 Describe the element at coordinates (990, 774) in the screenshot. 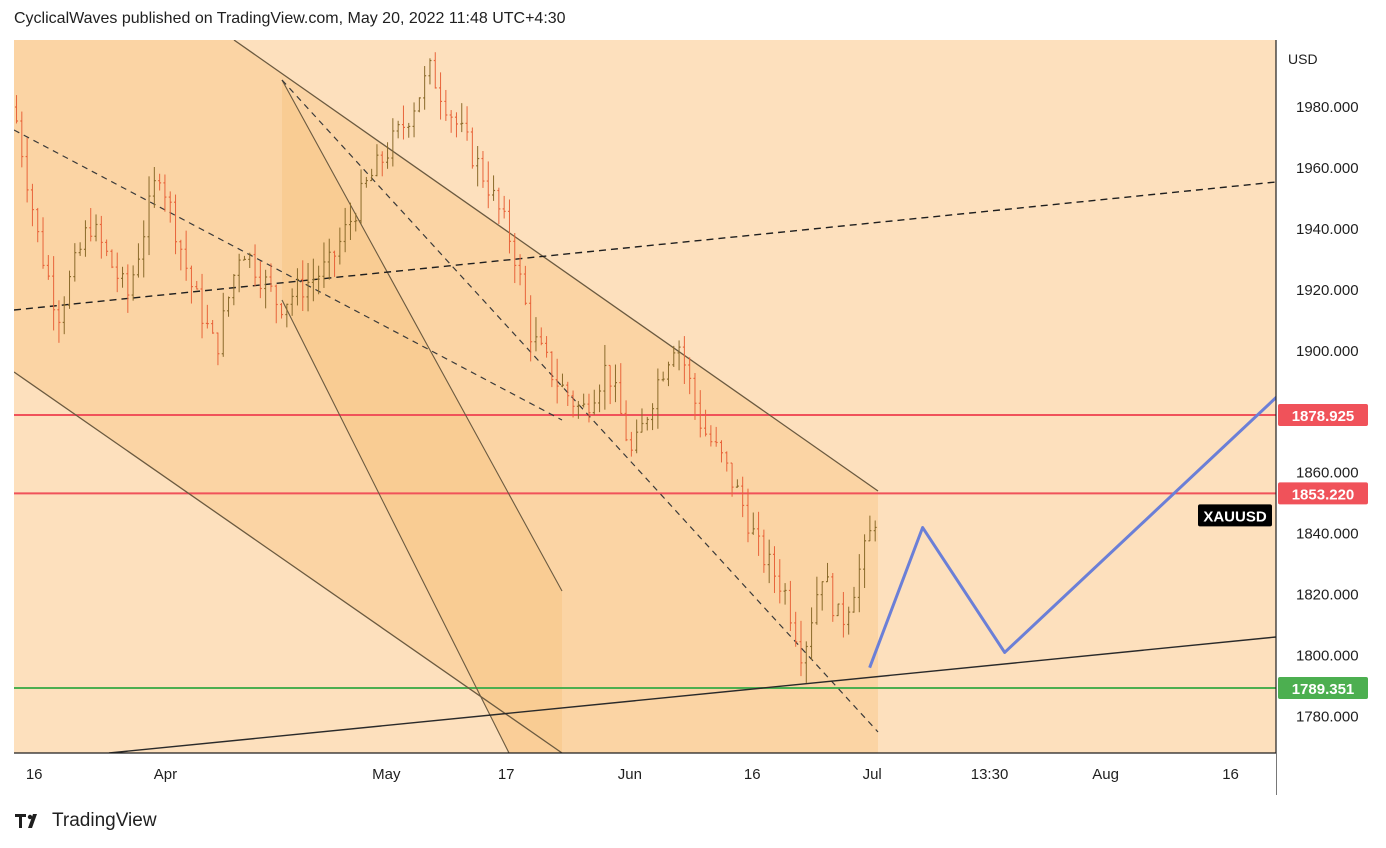

I see `x-tick-label: 13:30` at that location.